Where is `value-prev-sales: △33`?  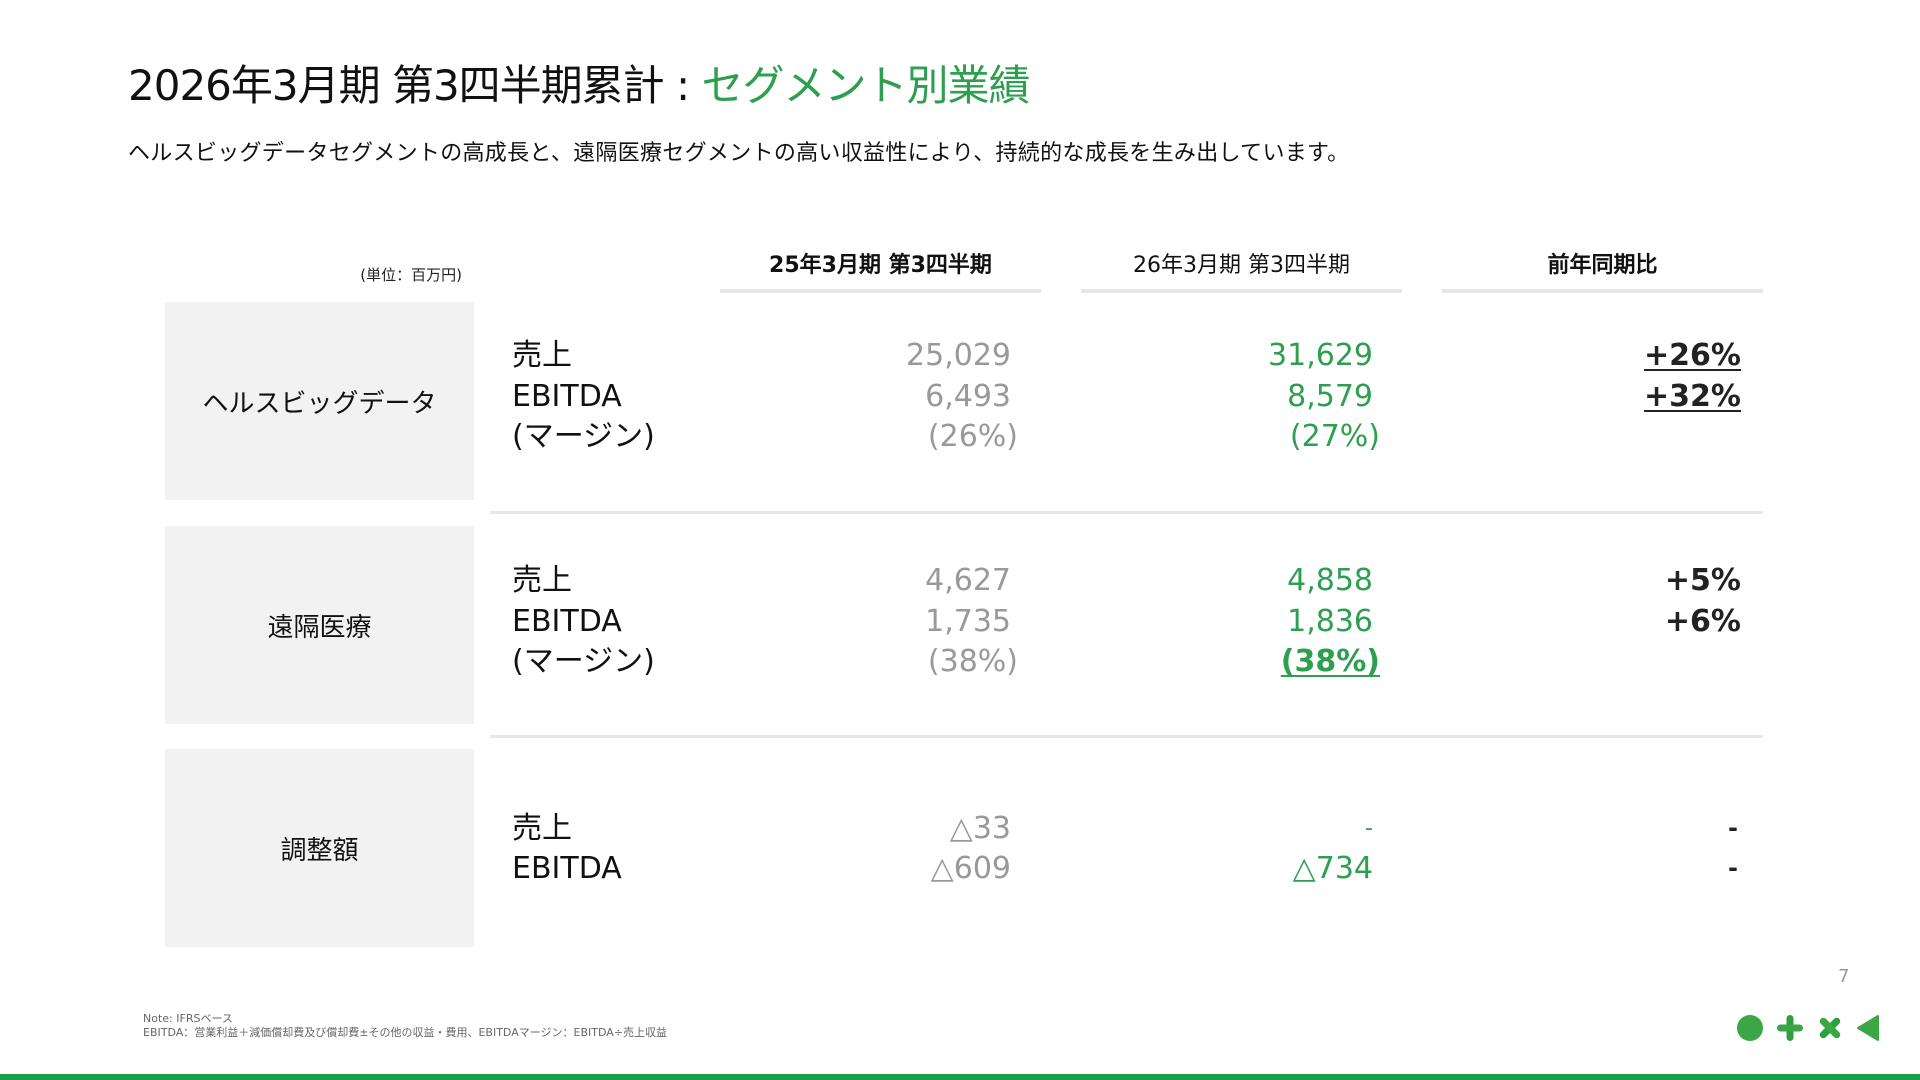
value-prev-sales: △33 is located at coordinates (980, 828).